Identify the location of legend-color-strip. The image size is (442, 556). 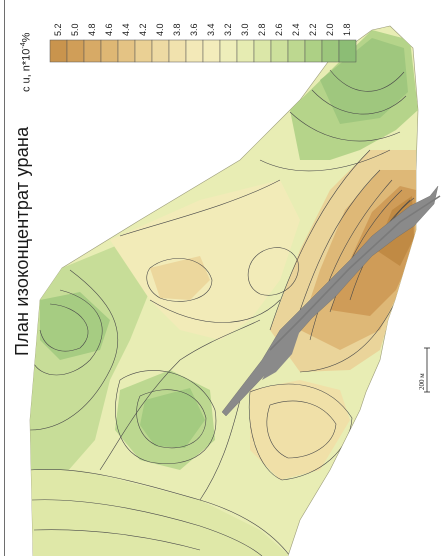
(203, 51).